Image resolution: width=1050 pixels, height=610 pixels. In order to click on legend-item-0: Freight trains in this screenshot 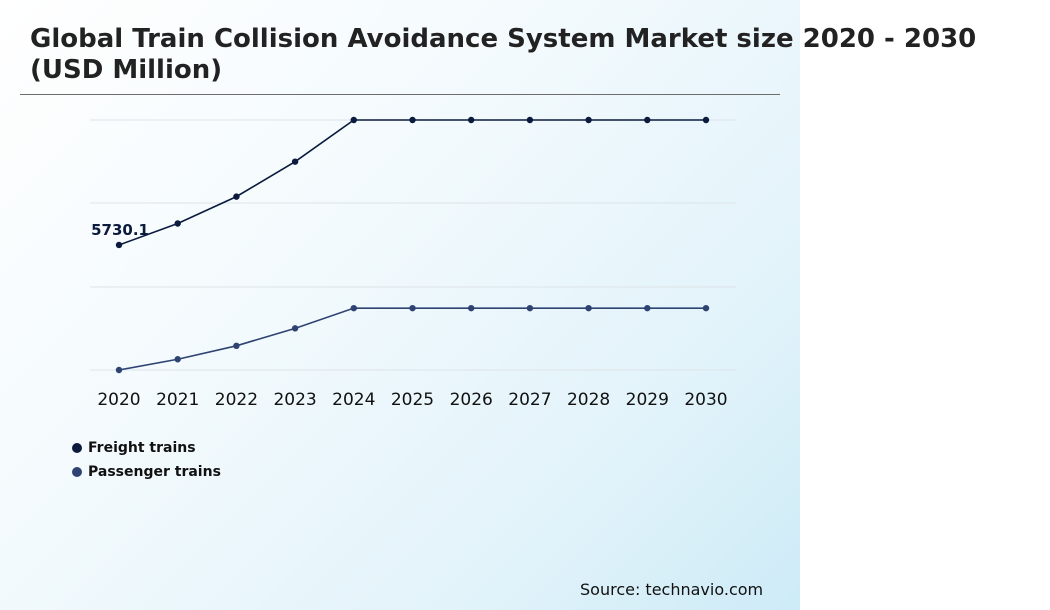, I will do `click(146, 448)`.